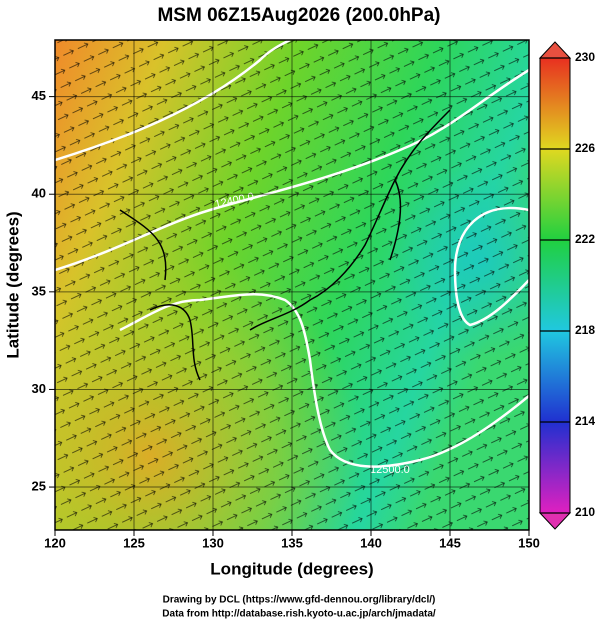 This screenshot has width=599, height=630. Describe the element at coordinates (585, 512) in the screenshot. I see `colorbar-tick-label: 210` at that location.